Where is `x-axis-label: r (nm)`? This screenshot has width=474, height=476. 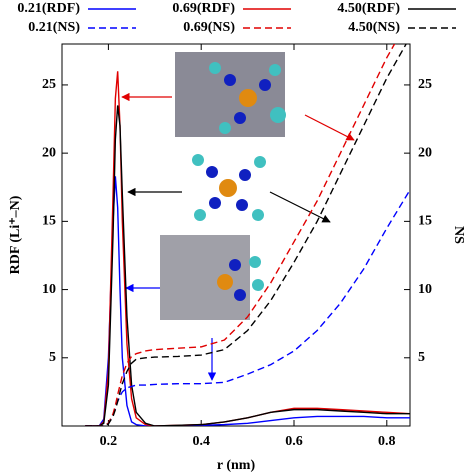
x-axis-label: r (nm) is located at coordinates (236, 465).